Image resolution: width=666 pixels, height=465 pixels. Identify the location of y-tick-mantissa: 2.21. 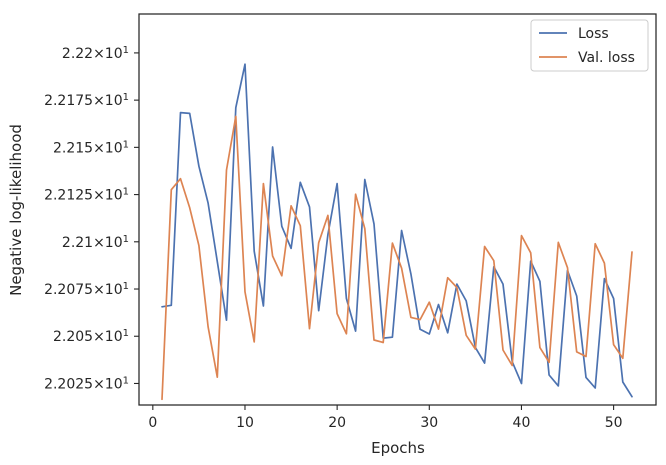
(77, 243).